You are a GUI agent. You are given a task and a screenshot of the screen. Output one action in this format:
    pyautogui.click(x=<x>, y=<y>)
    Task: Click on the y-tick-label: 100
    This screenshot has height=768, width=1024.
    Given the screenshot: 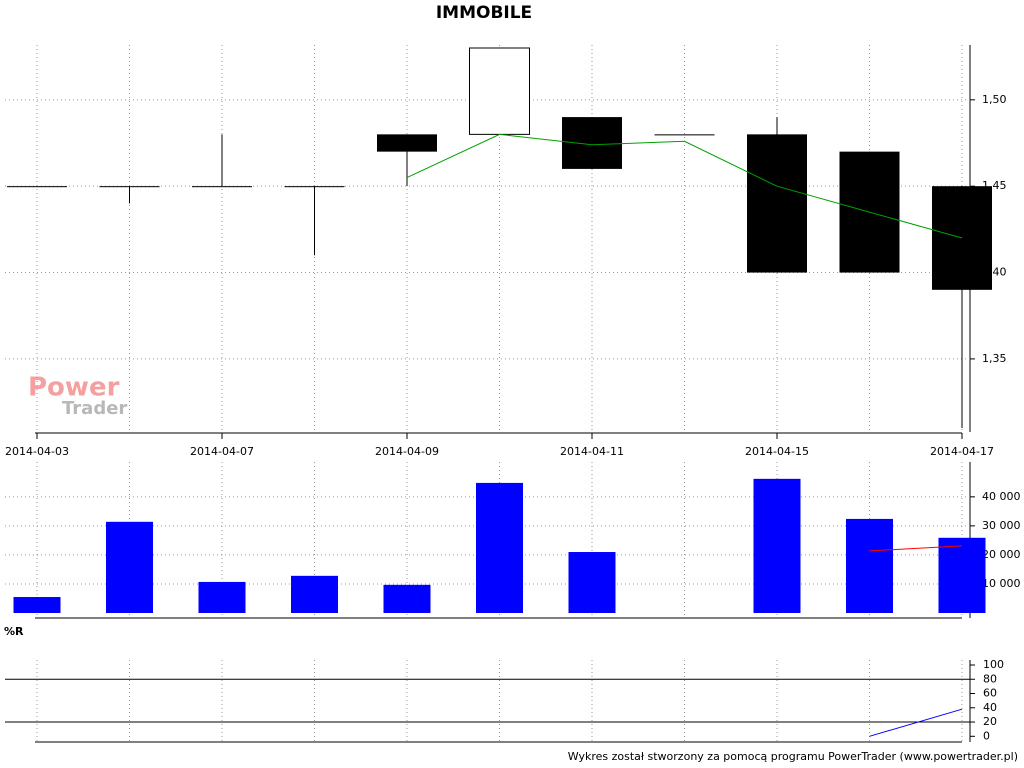 What is the action you would take?
    pyautogui.click(x=993, y=664)
    